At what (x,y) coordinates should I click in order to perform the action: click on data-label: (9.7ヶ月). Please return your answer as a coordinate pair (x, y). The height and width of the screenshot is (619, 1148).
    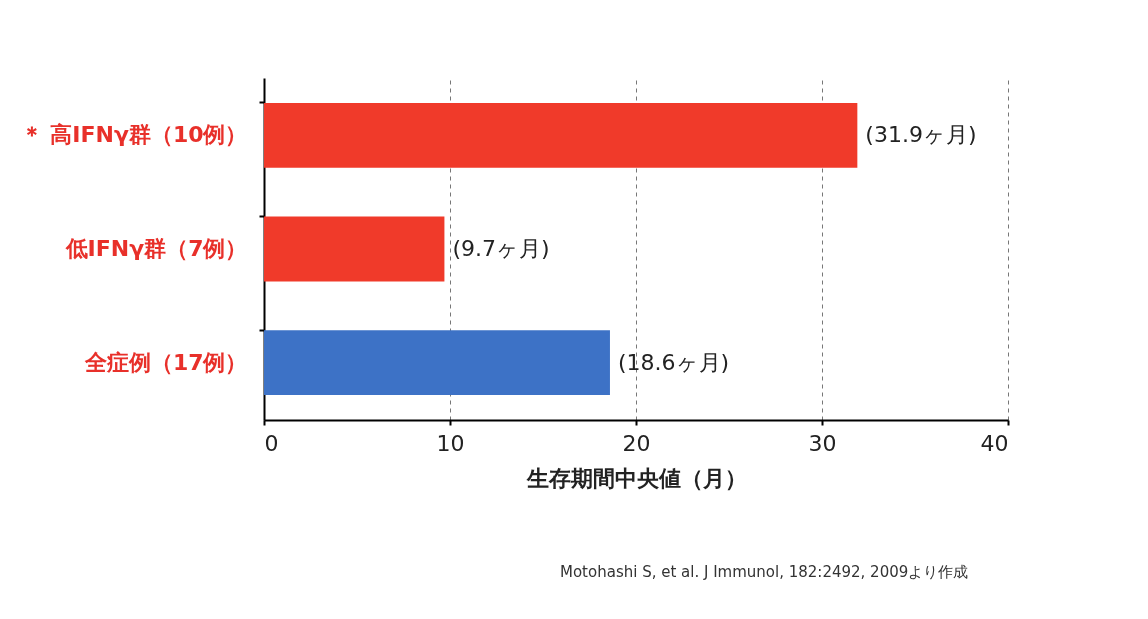
    Looking at the image, I should click on (501, 248).